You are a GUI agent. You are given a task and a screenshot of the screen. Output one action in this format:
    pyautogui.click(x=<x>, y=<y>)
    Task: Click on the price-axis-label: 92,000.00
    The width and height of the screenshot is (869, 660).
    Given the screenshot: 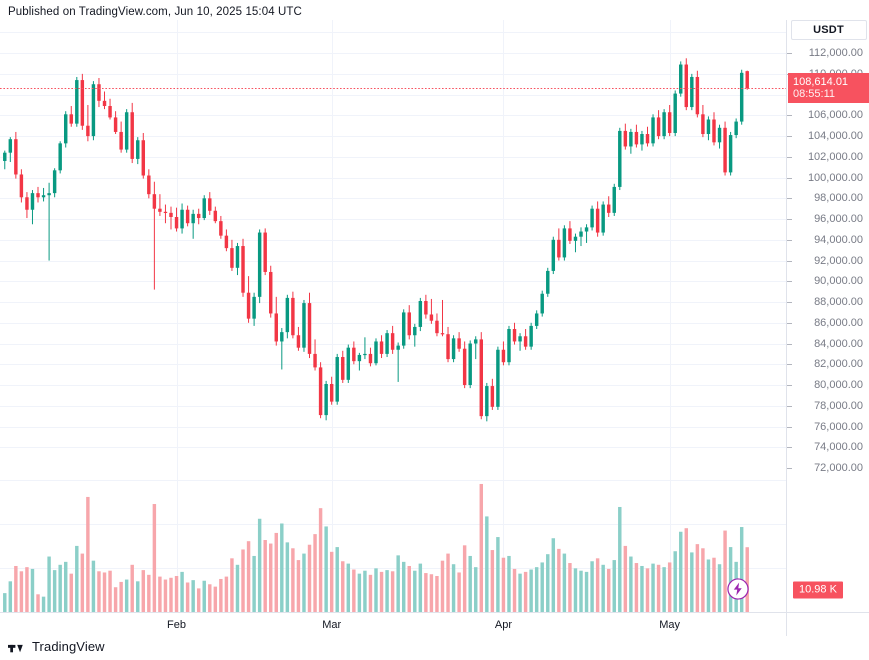 What is the action you would take?
    pyautogui.click(x=838, y=260)
    